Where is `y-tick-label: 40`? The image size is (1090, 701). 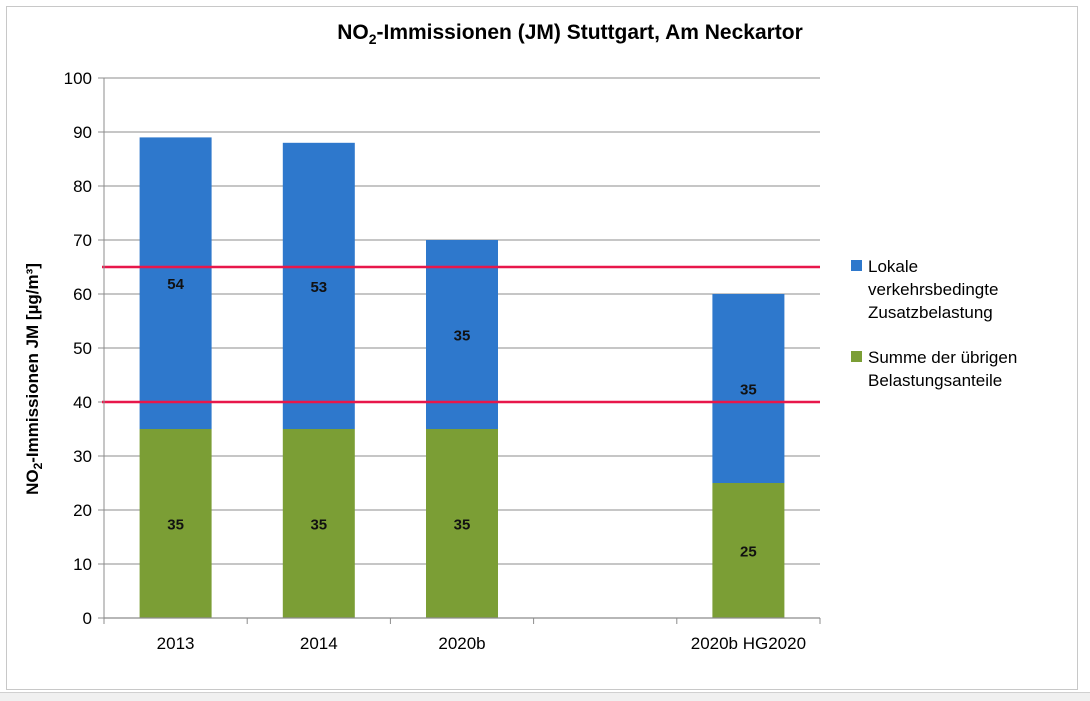
y-tick-label: 40 is located at coordinates (82, 402).